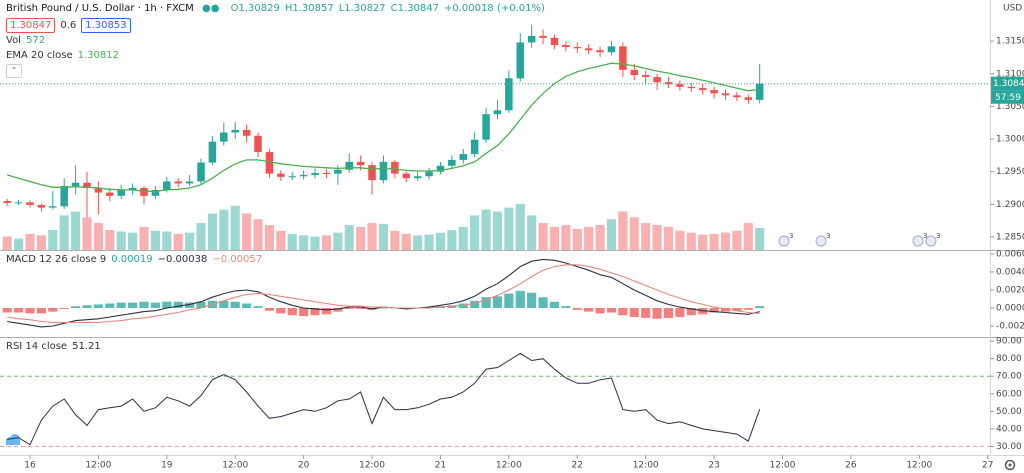 The image size is (1024, 473). What do you see at coordinates (440, 466) in the screenshot?
I see `x-tick-label: 21` at bounding box center [440, 466].